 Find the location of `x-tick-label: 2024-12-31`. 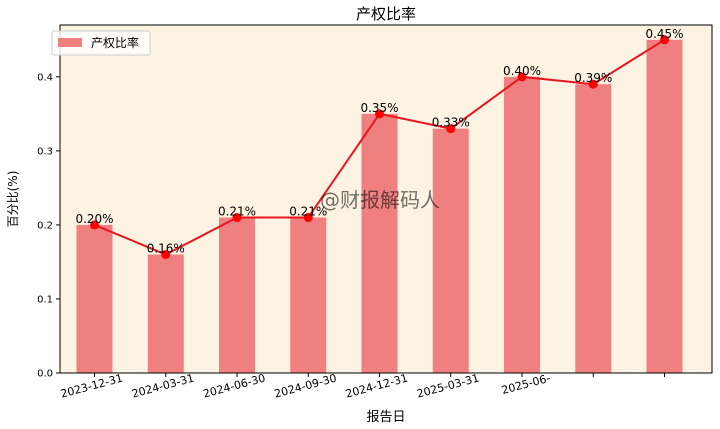

x-tick-label: 2024-12-31 is located at coordinates (376, 386).